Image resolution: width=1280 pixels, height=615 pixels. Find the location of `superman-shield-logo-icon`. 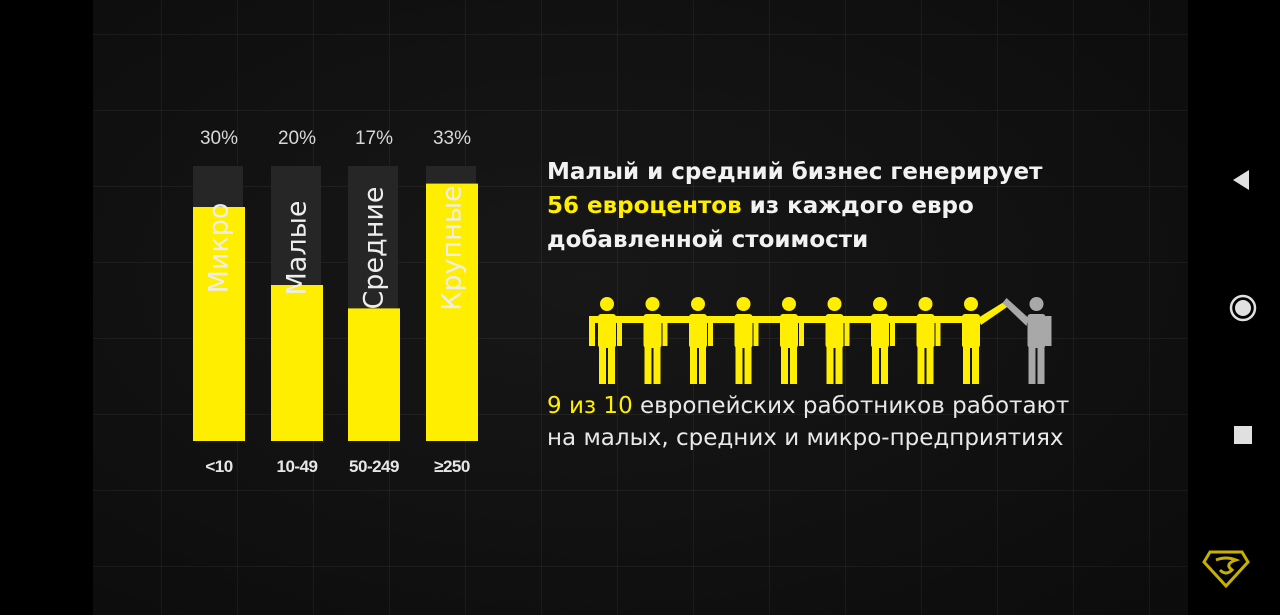

superman-shield-logo-icon is located at coordinates (1226, 569).